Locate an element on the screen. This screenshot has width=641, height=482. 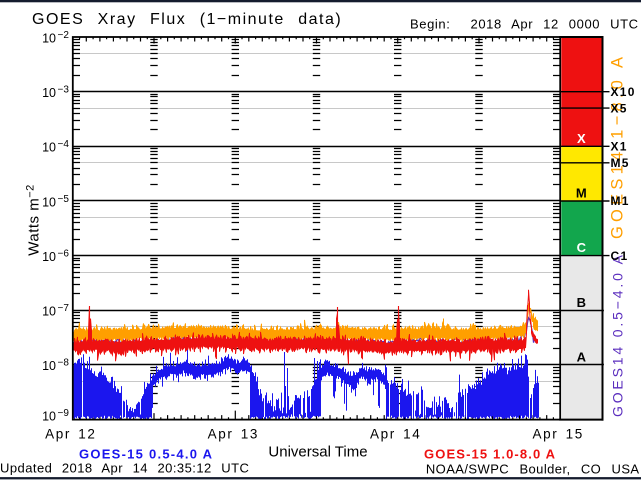
svg-text: GOES Xray Flux (1−minute data) is located at coordinates (187, 19).